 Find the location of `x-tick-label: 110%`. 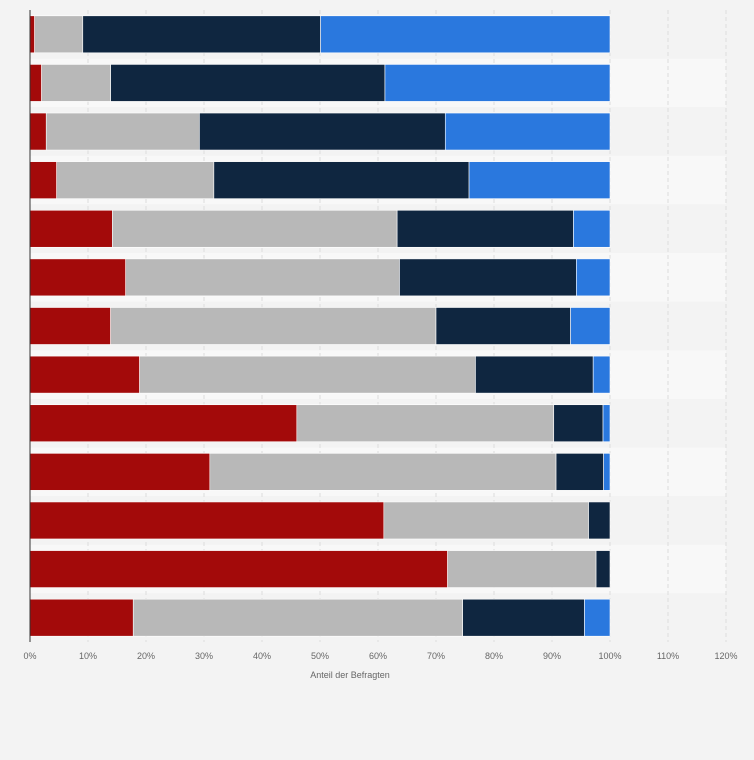

x-tick-label: 110% is located at coordinates (668, 656).